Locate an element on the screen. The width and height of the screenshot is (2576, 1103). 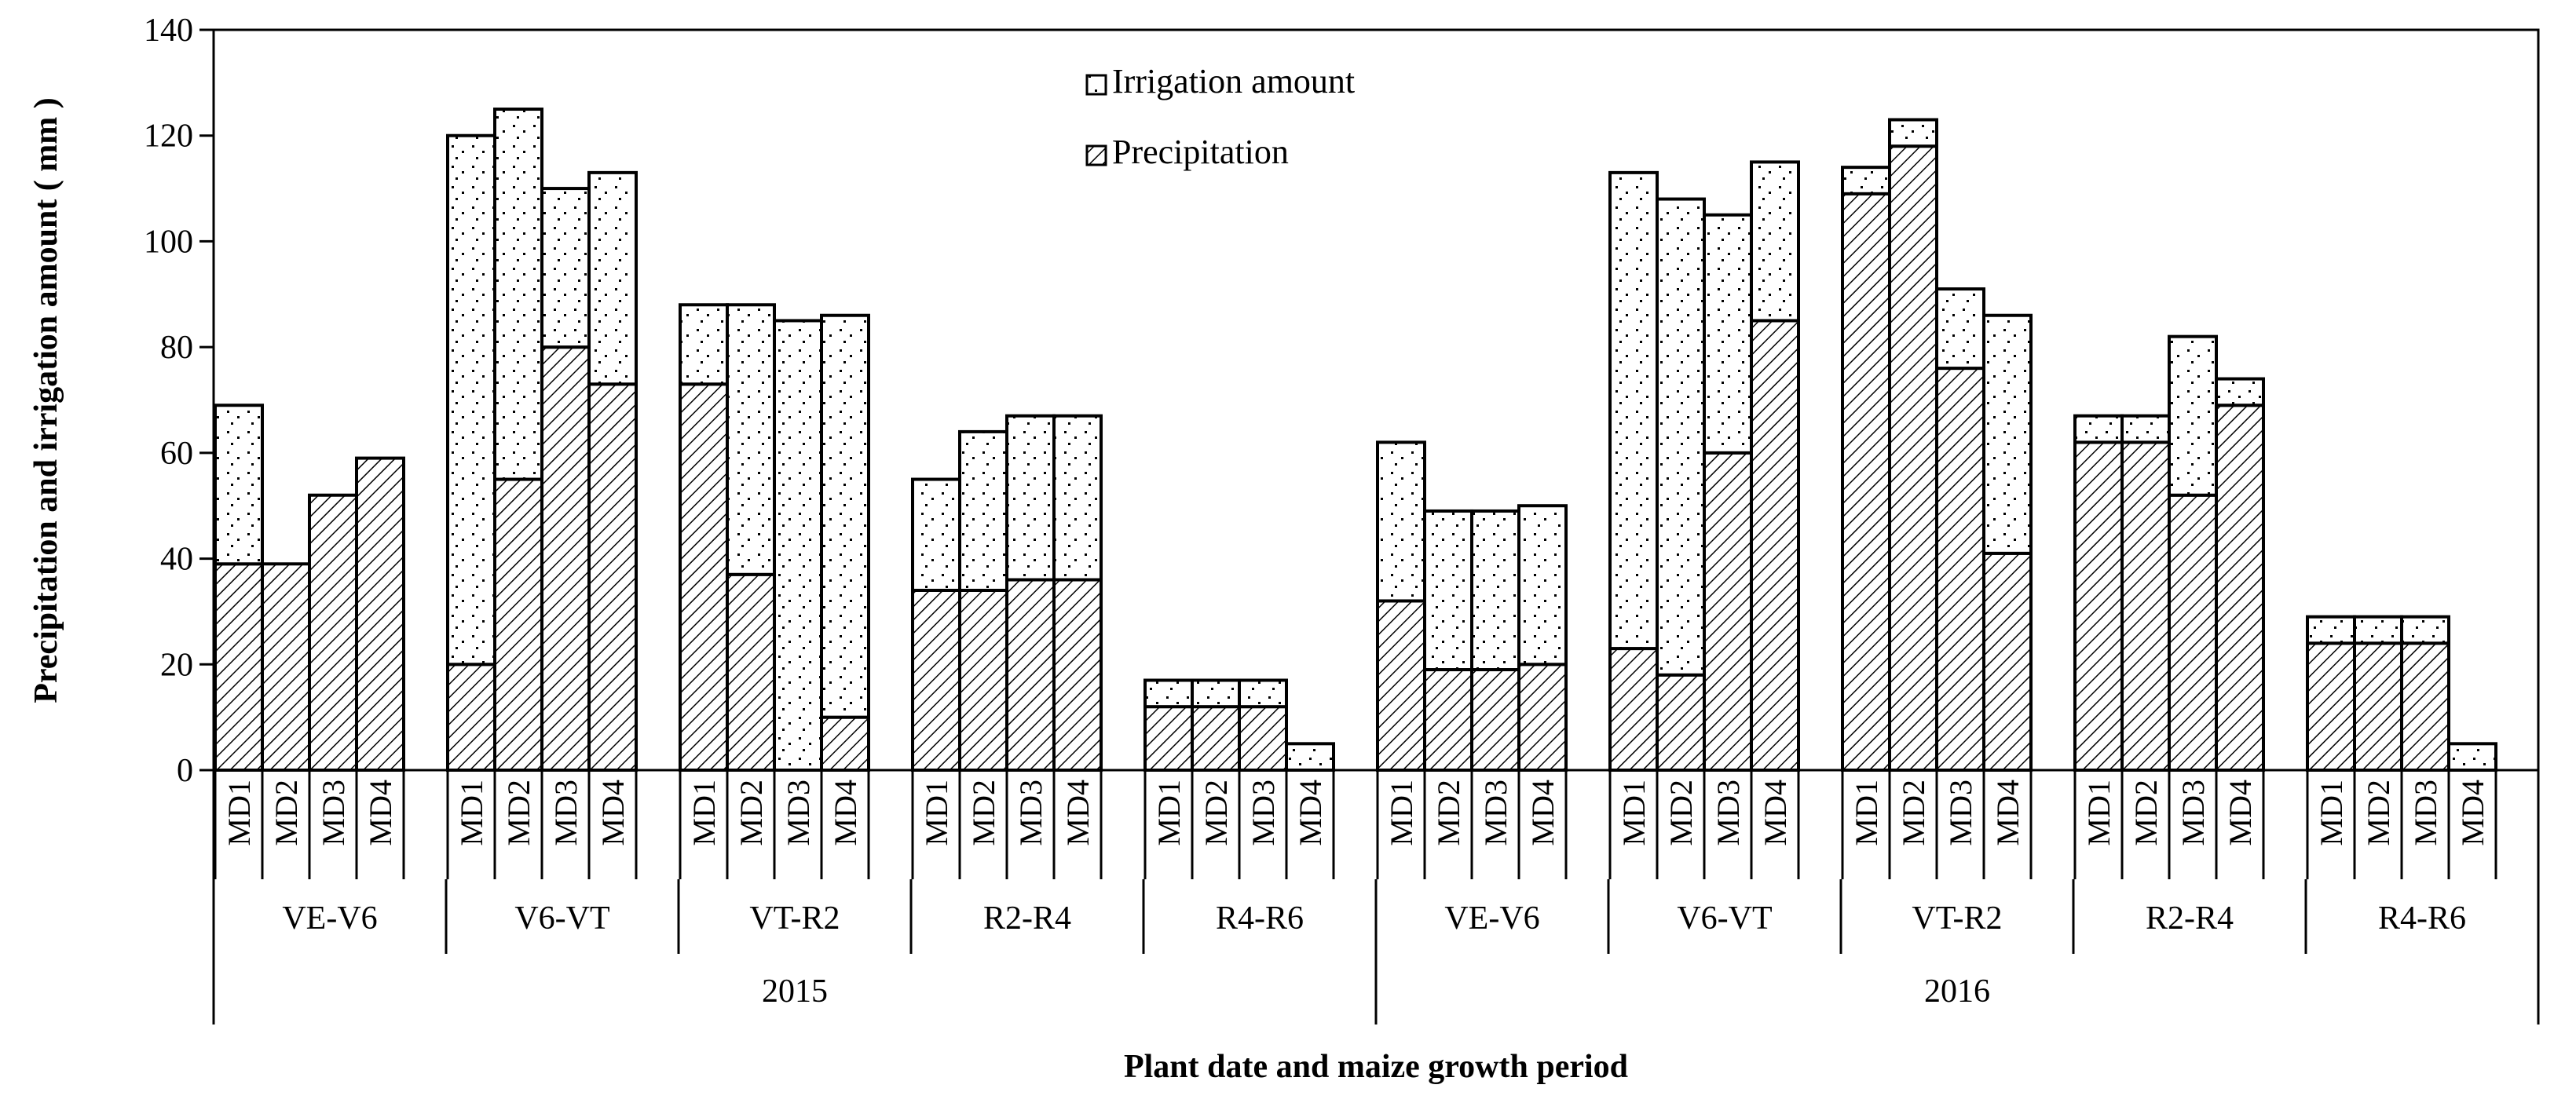
x-year-label: 2016 is located at coordinates (1957, 991).